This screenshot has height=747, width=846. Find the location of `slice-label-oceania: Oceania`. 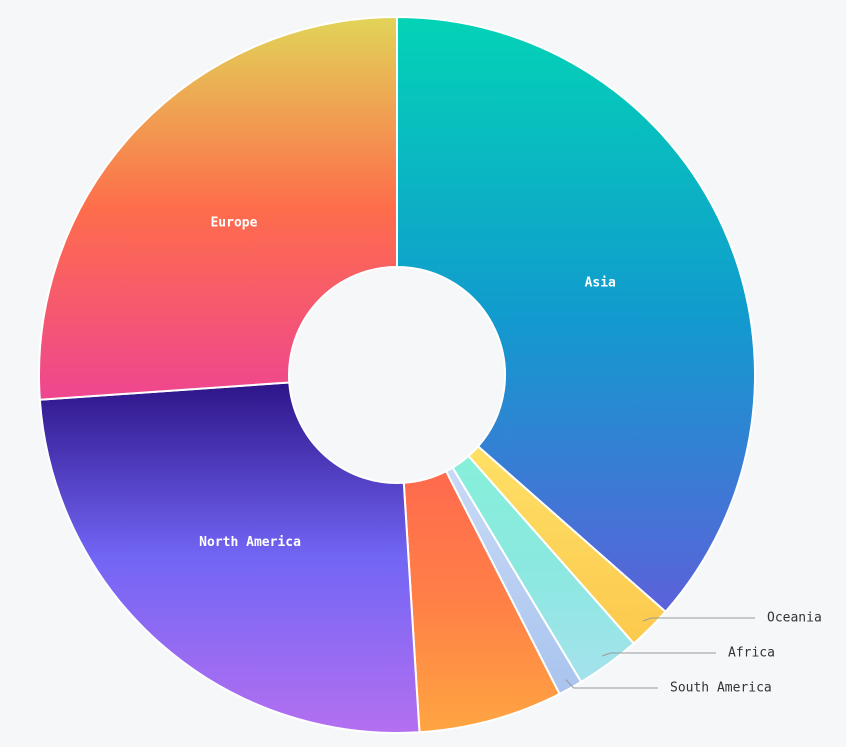

slice-label-oceania: Oceania is located at coordinates (794, 618).